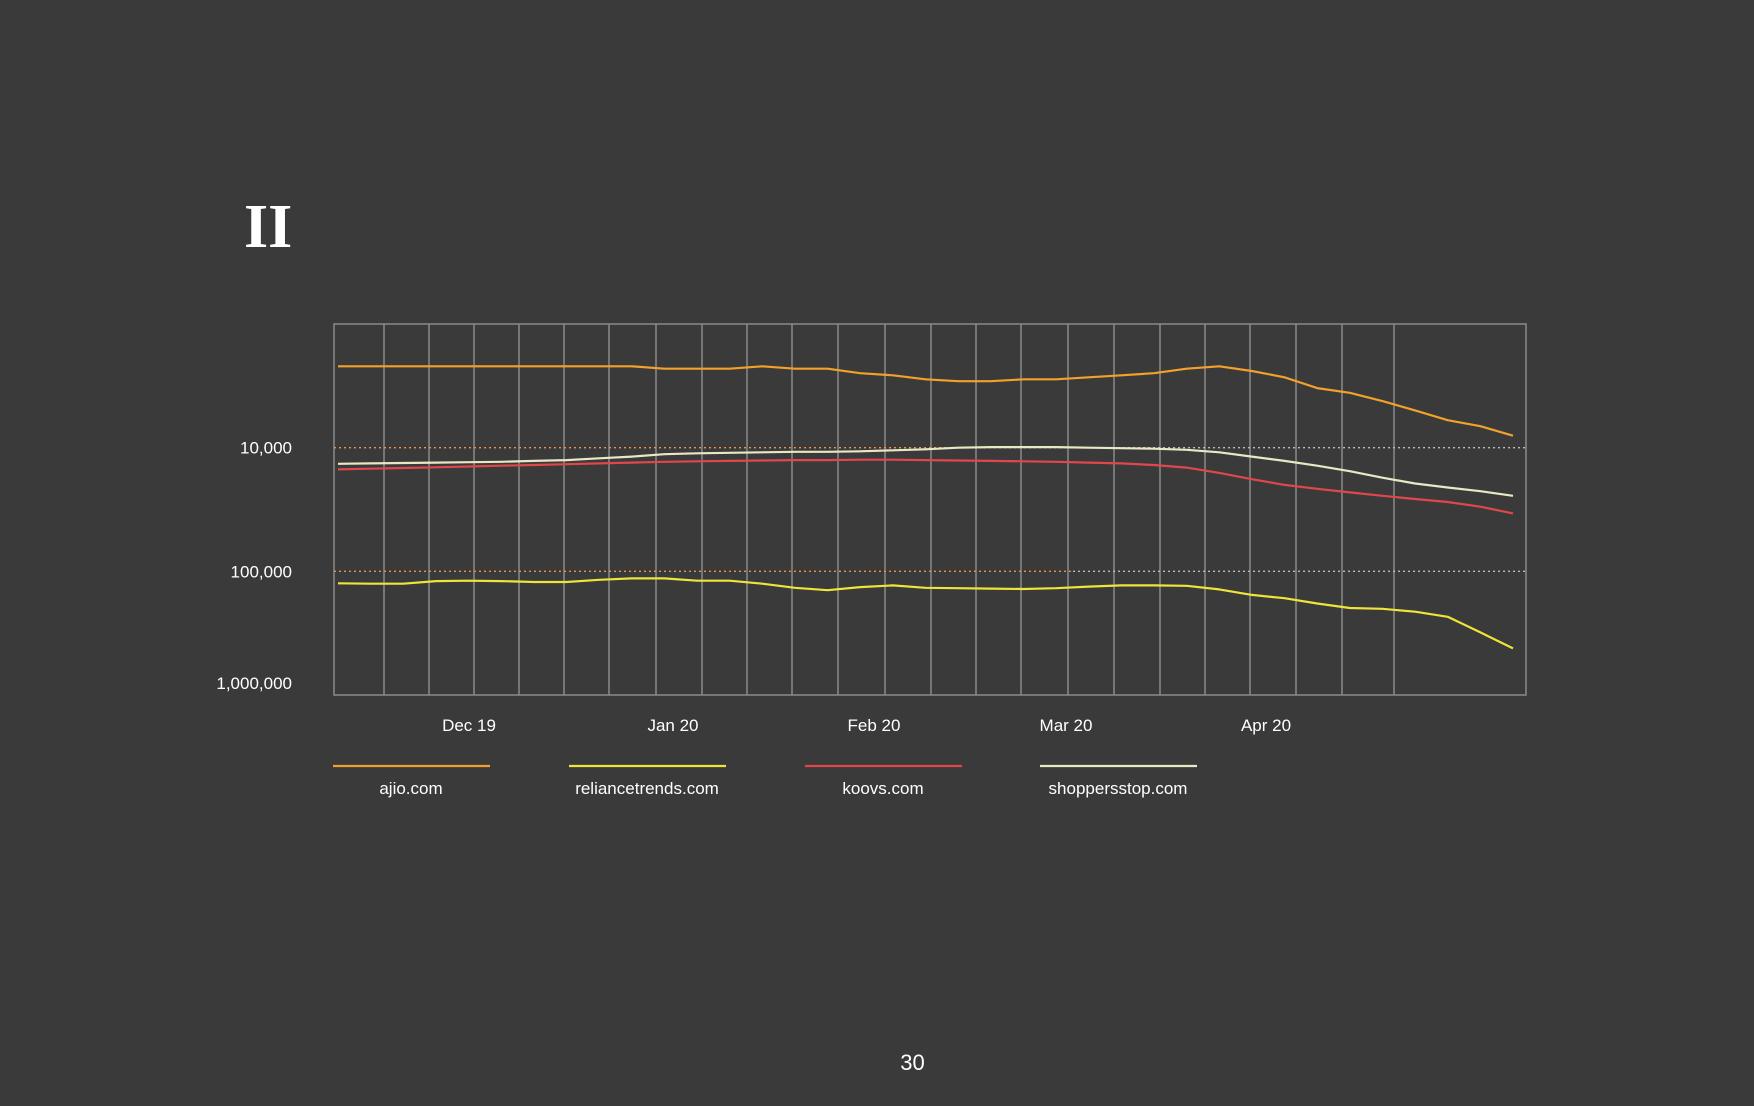 The width and height of the screenshot is (1754, 1106). I want to click on legend-label: shoppersstop.com, so click(1118, 788).